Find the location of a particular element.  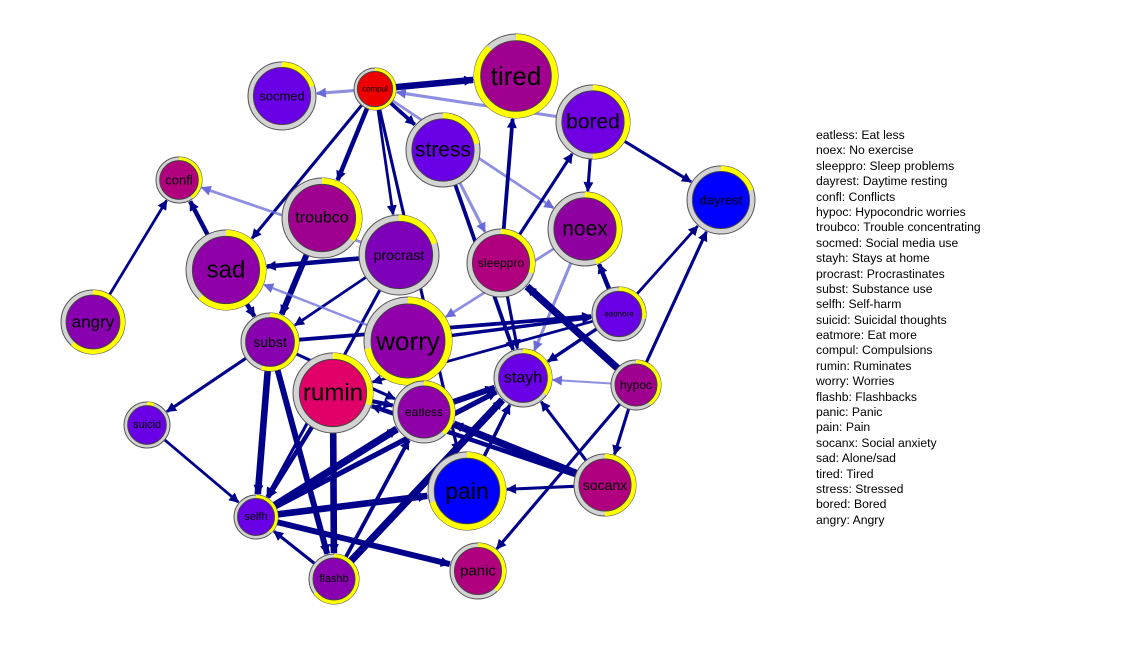

node-label: compul is located at coordinates (375, 89).